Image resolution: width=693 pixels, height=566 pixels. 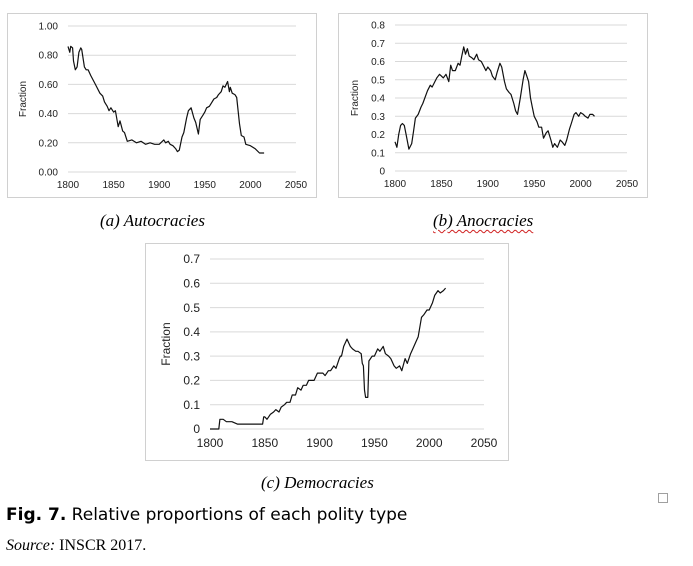 What do you see at coordinates (49, 27) in the screenshot?
I see `y-tick-label: 1.00` at bounding box center [49, 27].